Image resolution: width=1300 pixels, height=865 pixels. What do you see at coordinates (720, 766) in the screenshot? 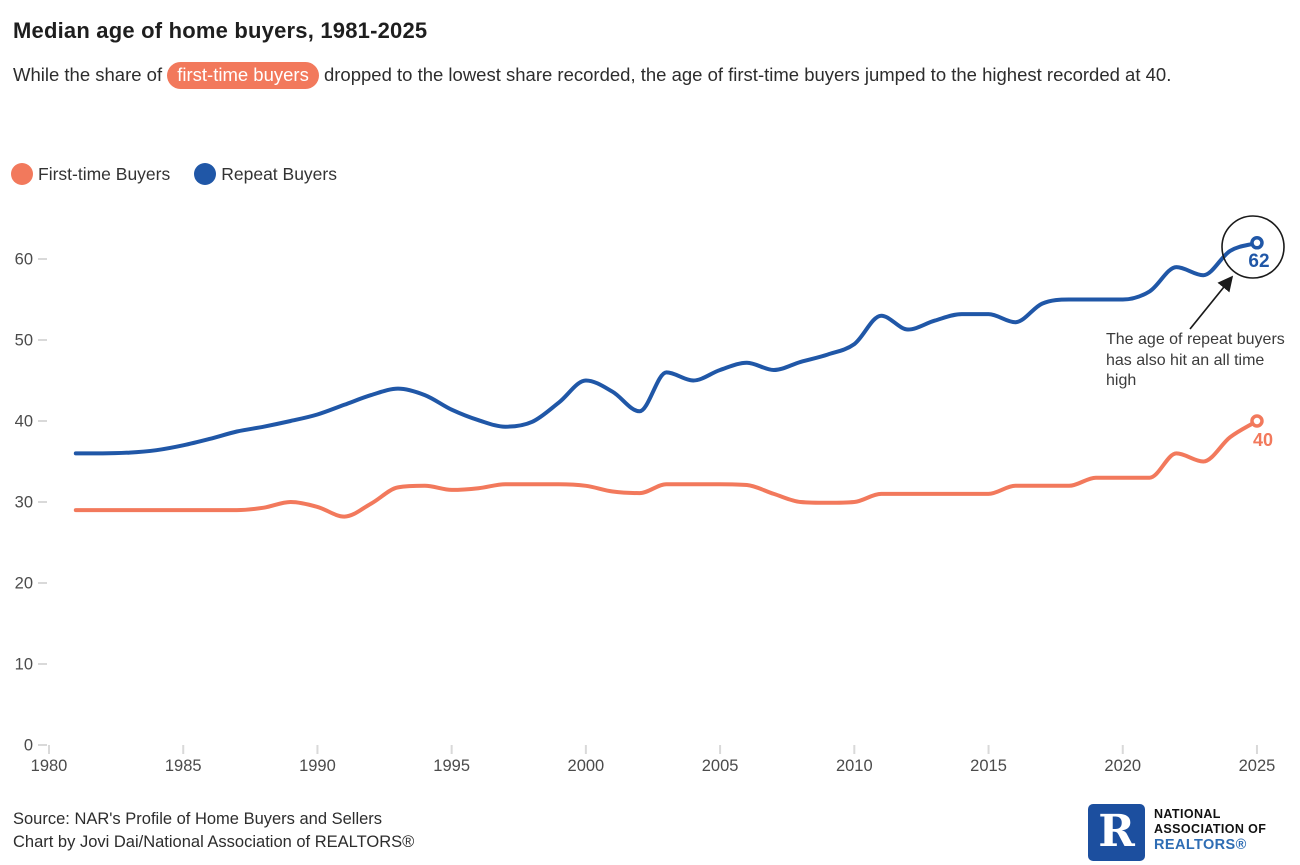
I see `x-tick-label: 2005` at bounding box center [720, 766].